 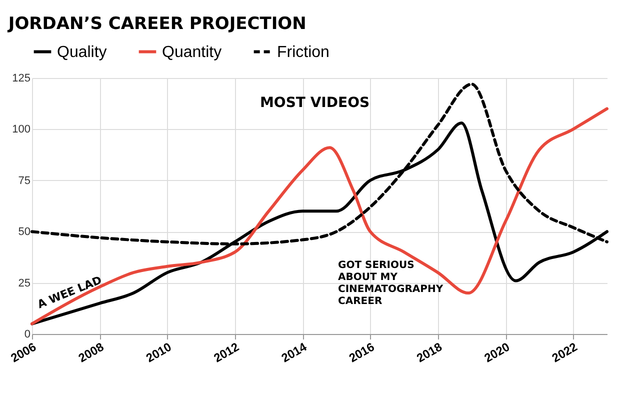 I want to click on x-tick-label: 2022, so click(x=565, y=353).